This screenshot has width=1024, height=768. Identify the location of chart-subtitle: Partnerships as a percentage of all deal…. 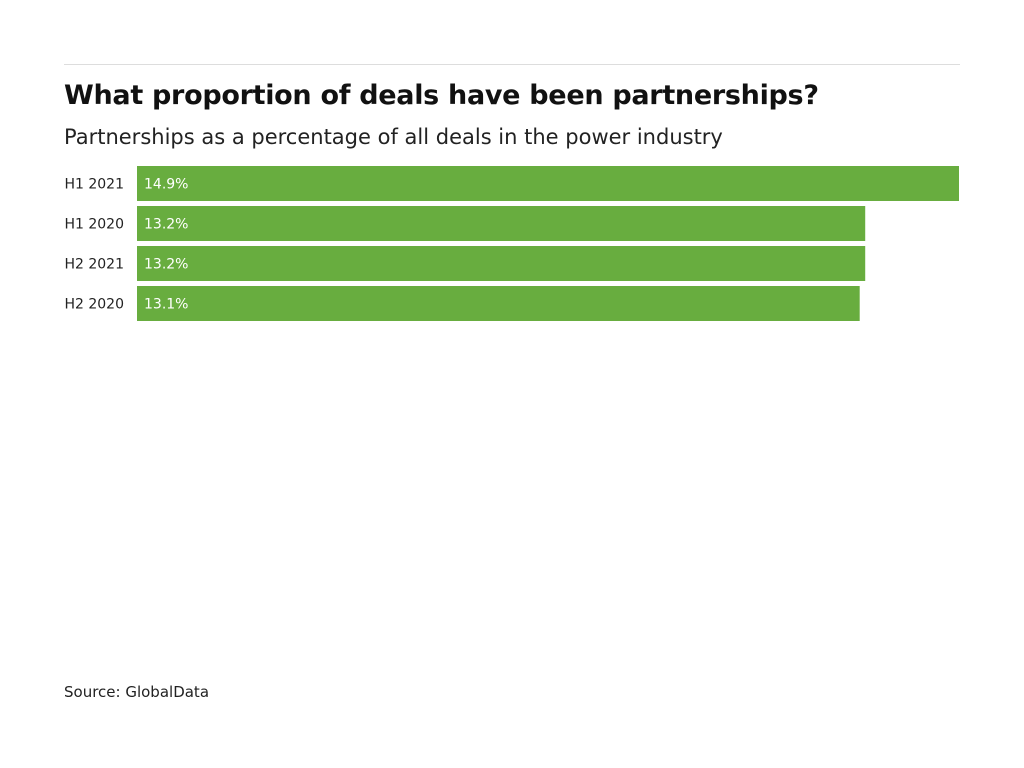
(393, 137).